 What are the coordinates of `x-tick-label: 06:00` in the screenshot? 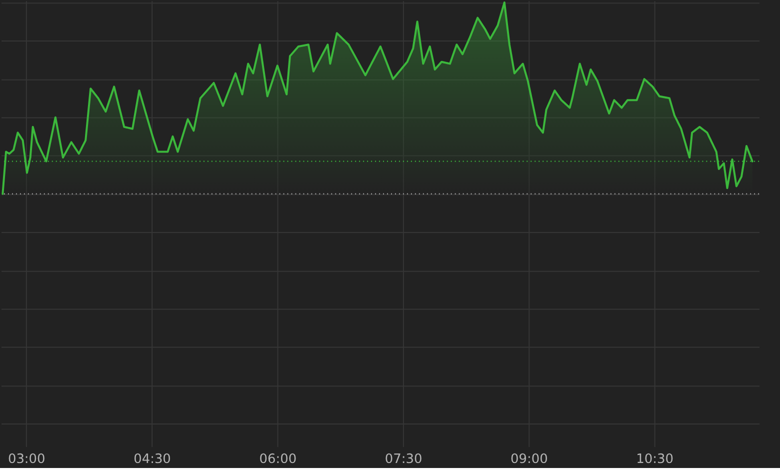 It's located at (278, 459).